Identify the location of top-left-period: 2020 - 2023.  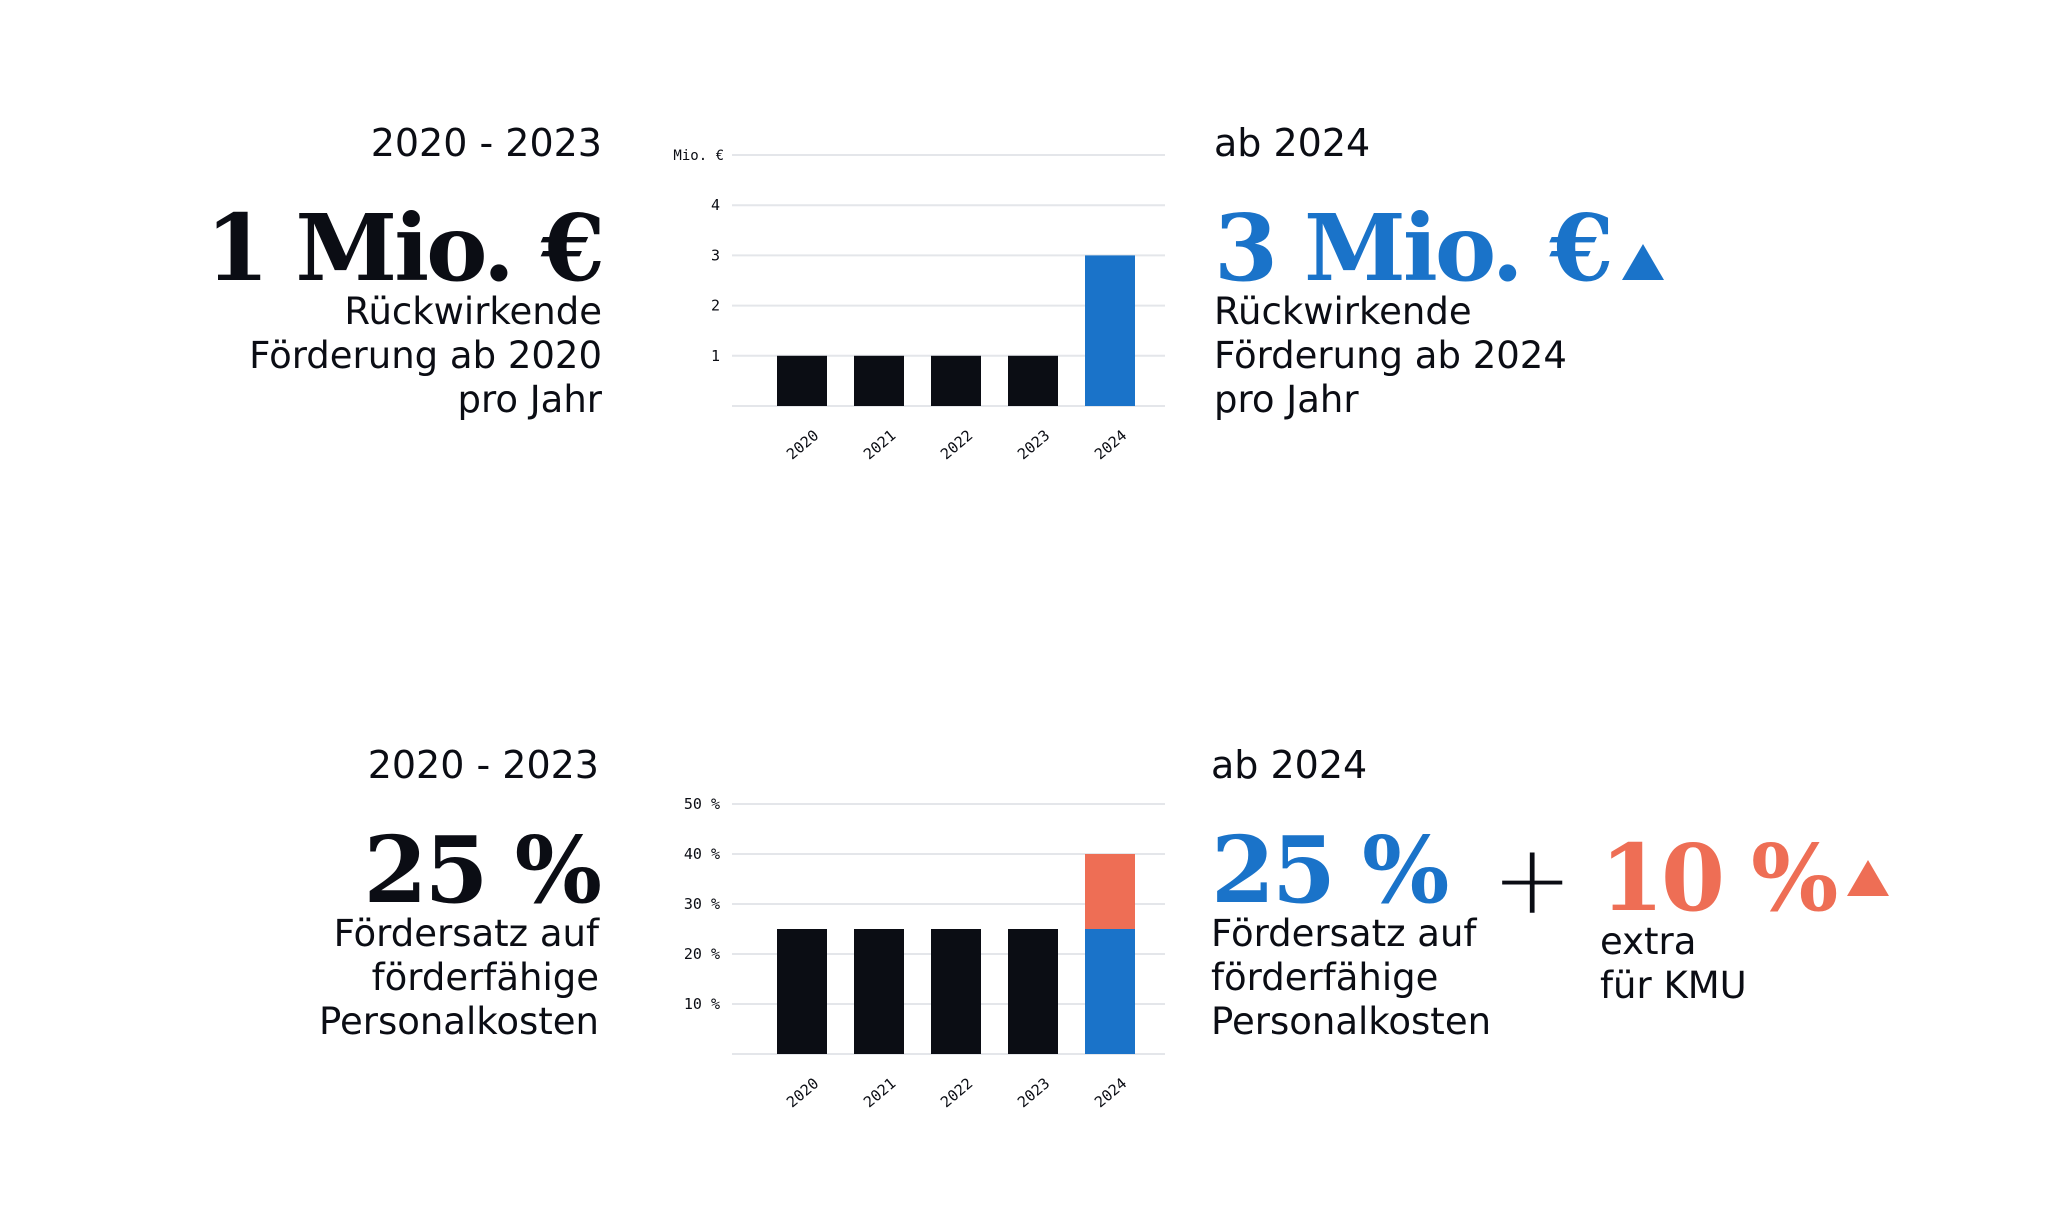
(486, 143).